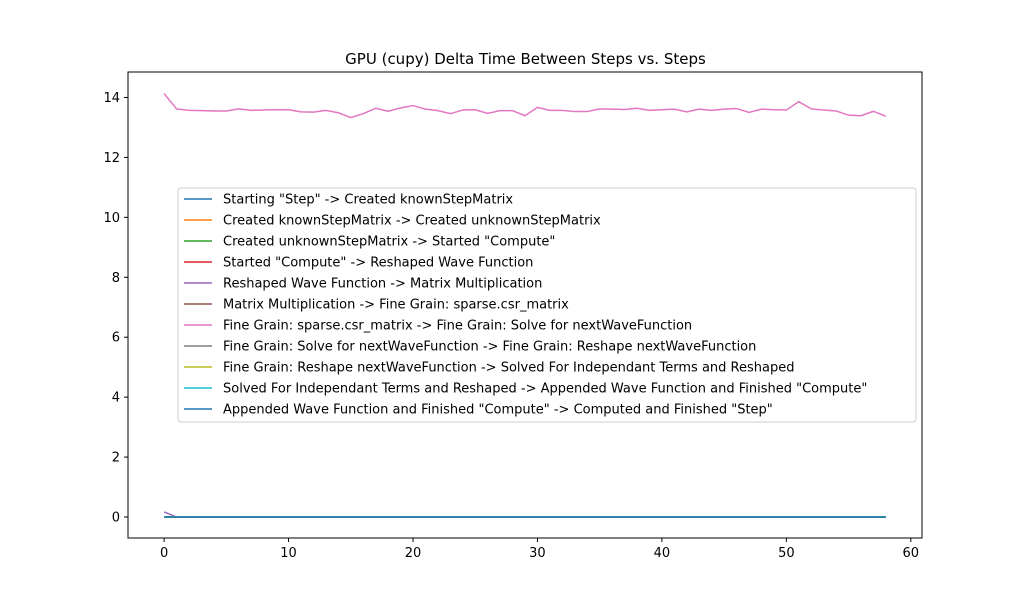 Image resolution: width=1026 pixels, height=604 pixels. Describe the element at coordinates (288, 553) in the screenshot. I see `x-tick-label: 10` at that location.